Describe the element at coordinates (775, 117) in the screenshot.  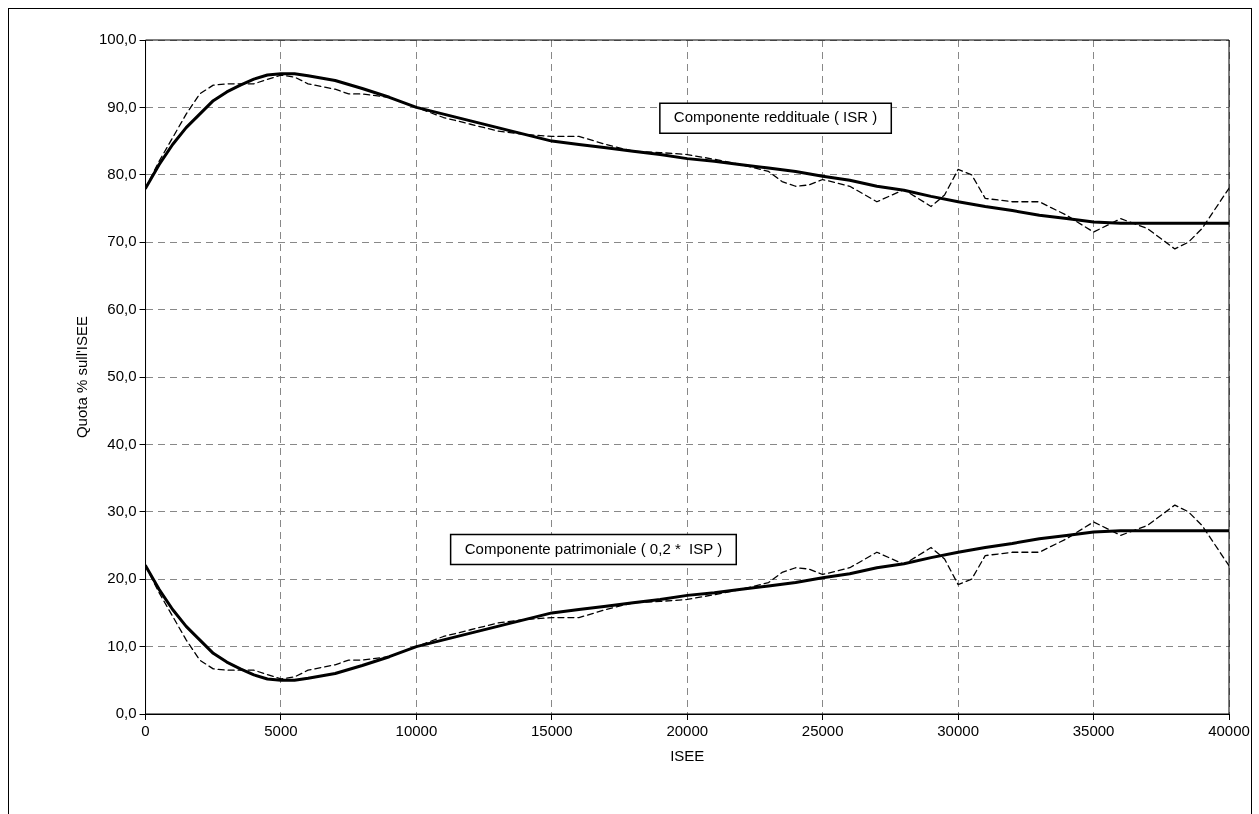
I see `annotation: Componente reddituale ( ISR )` at that location.